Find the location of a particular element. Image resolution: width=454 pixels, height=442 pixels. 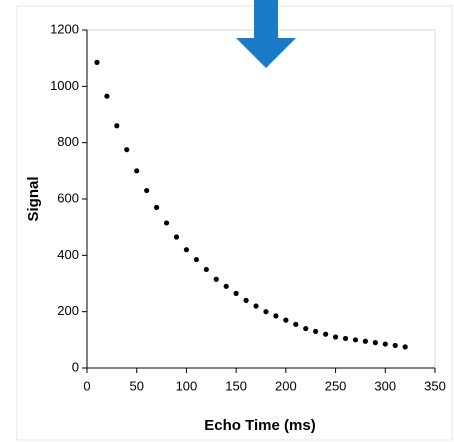

x-tick-label: 250 is located at coordinates (336, 385).